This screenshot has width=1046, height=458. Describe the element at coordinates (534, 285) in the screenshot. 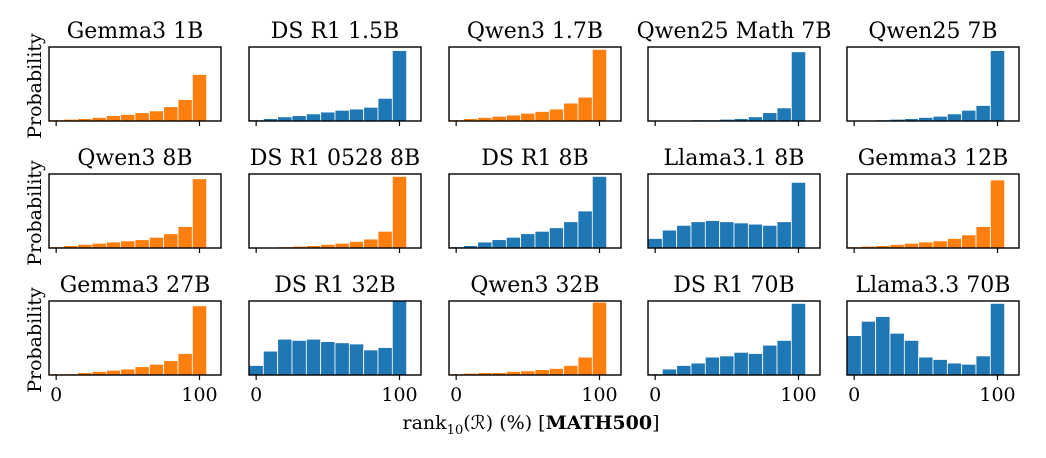

I see `subplot-title: Qwen3 32B` at that location.